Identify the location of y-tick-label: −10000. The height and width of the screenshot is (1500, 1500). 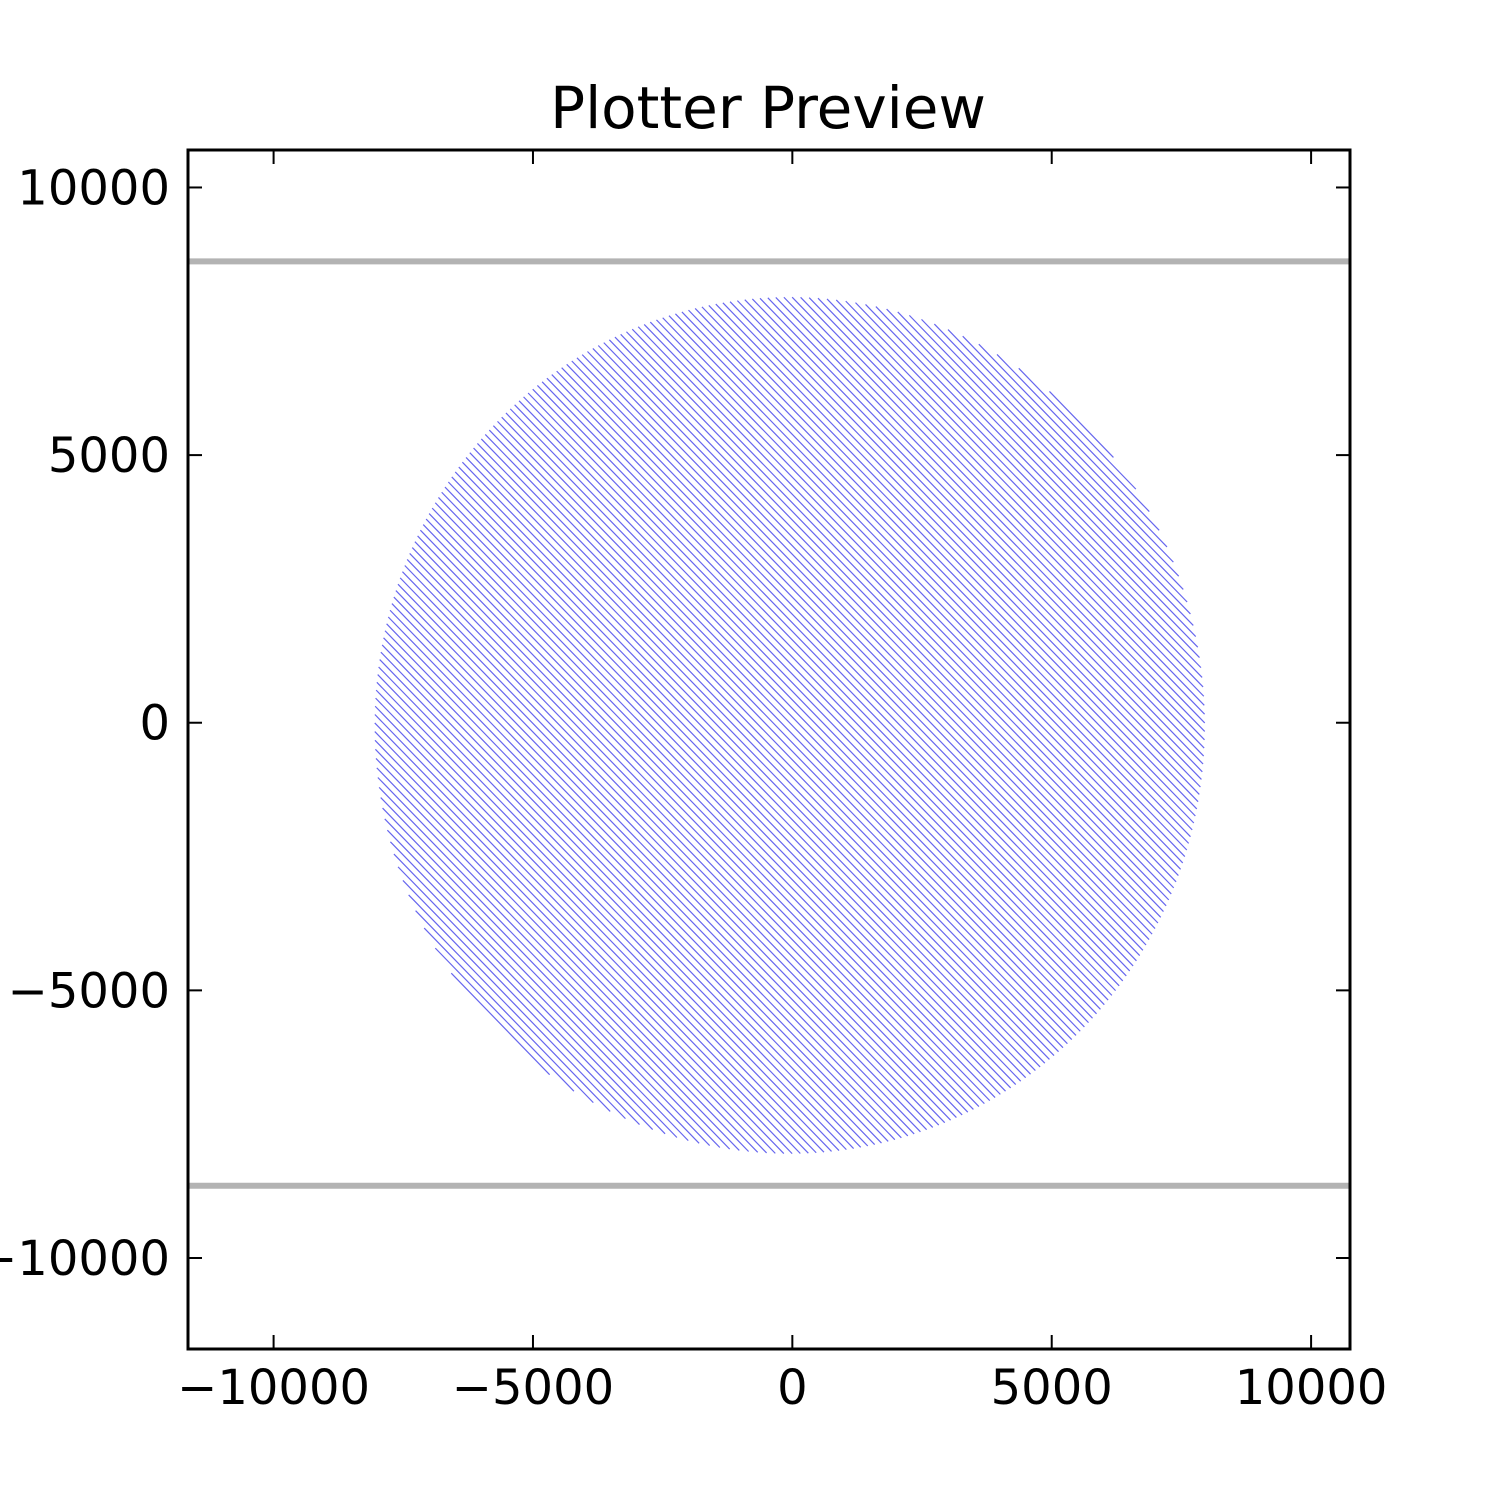
(85, 1259).